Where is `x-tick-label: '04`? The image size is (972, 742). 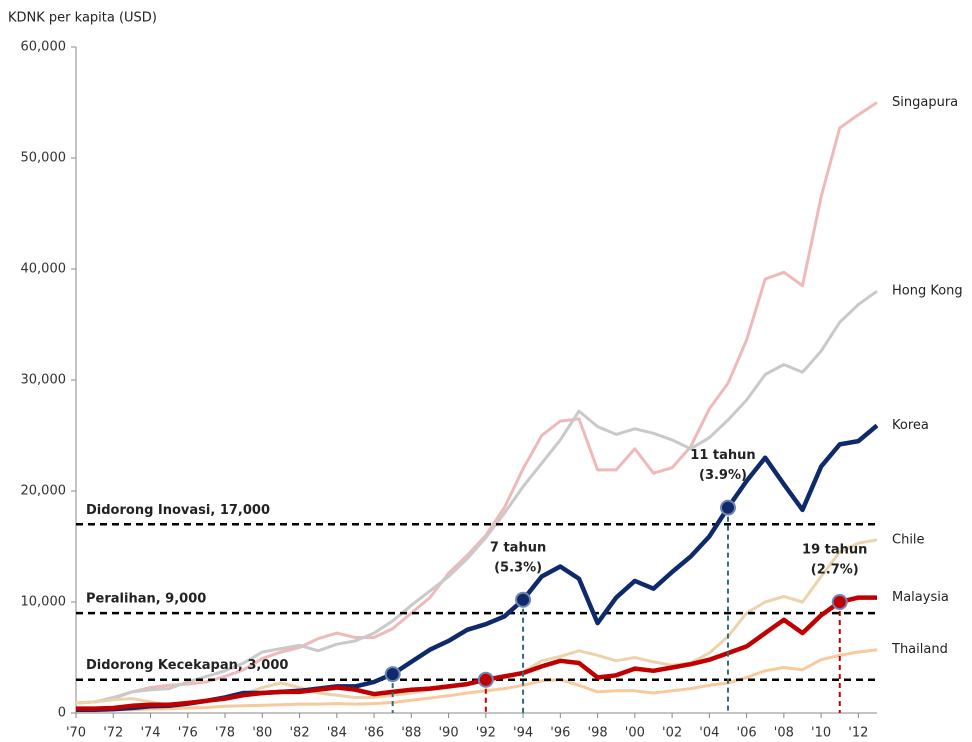
x-tick-label: '04 is located at coordinates (709, 733).